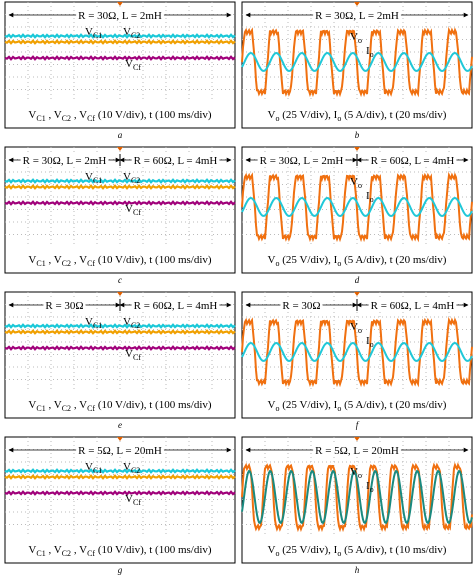 The image size is (474, 577). What do you see at coordinates (308, 405) in the screenshot?
I see `text-part: (25 V/div), I` at bounding box center [308, 405].